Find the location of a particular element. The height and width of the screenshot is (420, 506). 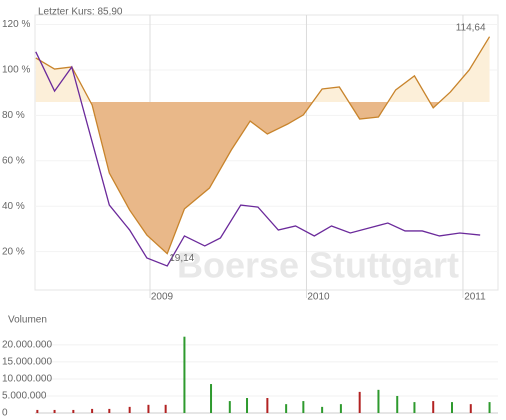

y-tick-label: 120 % is located at coordinates (16, 24).